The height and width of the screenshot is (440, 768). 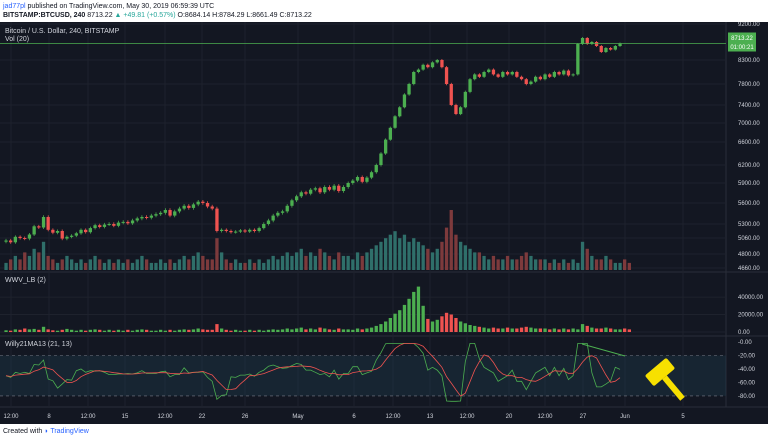 I want to click on willy-ma-line, so click(x=313, y=370).